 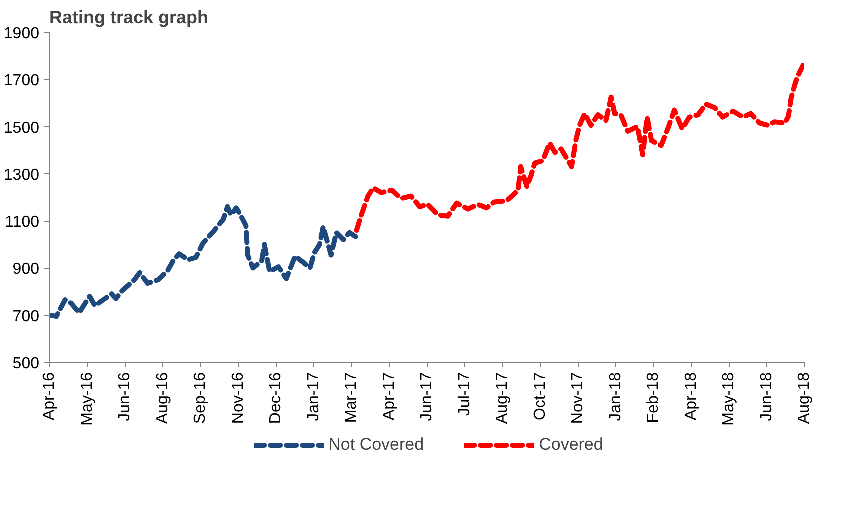 What do you see at coordinates (691, 396) in the screenshot?
I see `x-tick-label: Apr-18` at bounding box center [691, 396].